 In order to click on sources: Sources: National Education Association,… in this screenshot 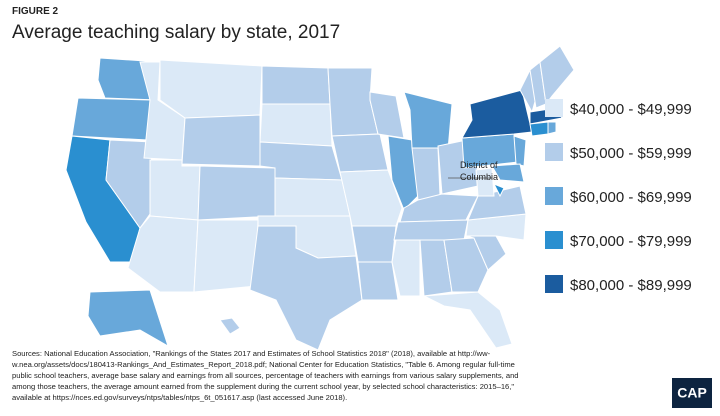, I will do `click(265, 375)`.